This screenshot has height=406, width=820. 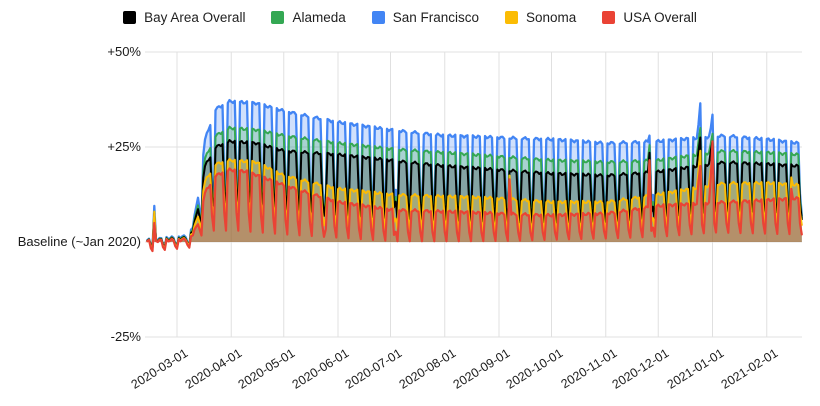 What do you see at coordinates (124, 51) in the screenshot?
I see `y-axis-label-plus-50: +50%` at bounding box center [124, 51].